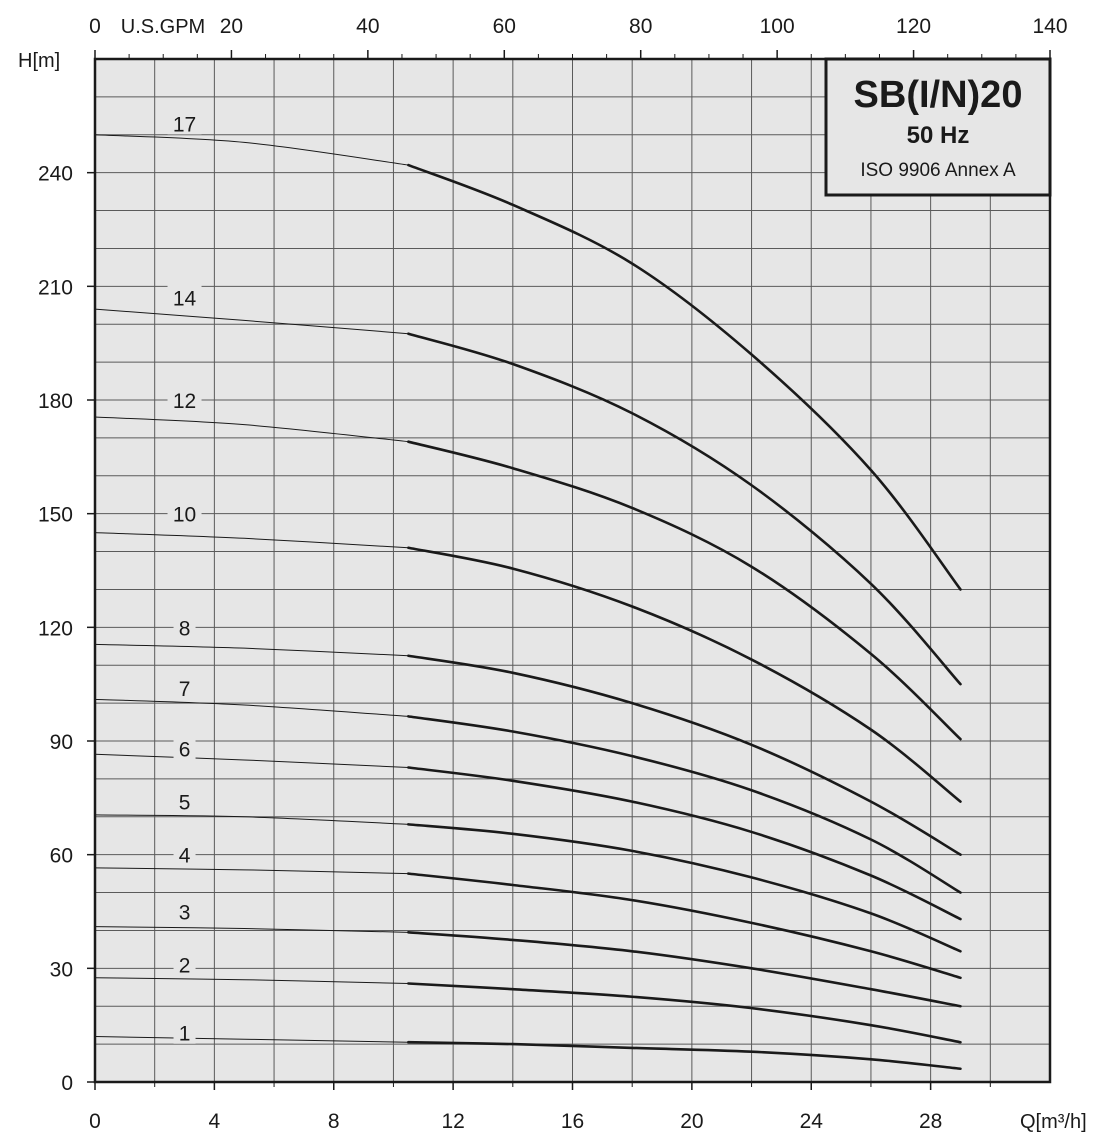  Describe the element at coordinates (691, 1121) in the screenshot. I see `x-tick-label: 20` at that location.